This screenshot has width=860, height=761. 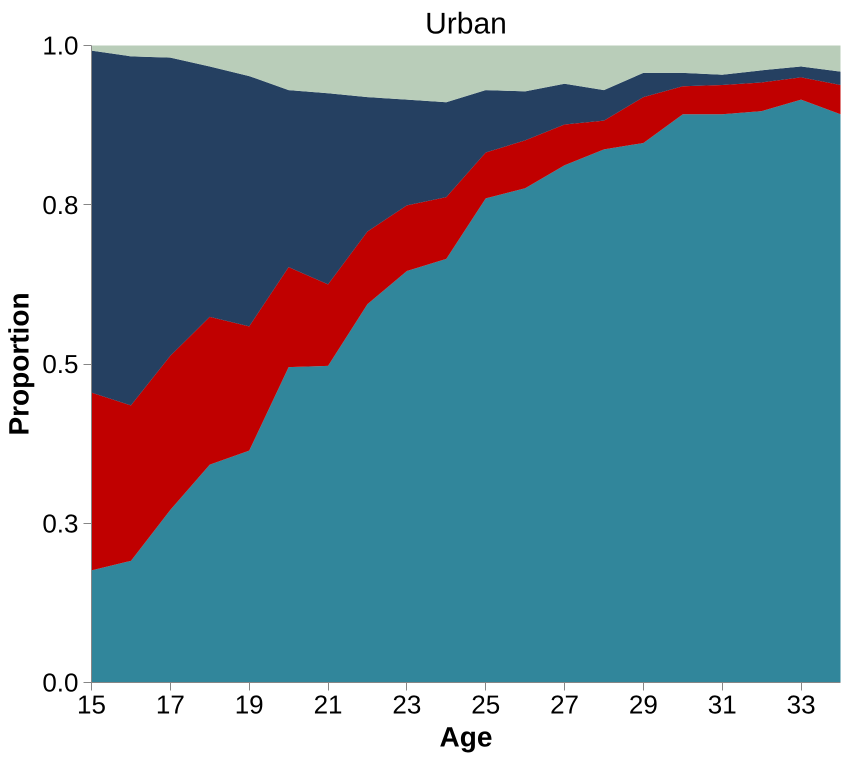 What do you see at coordinates (60, 523) in the screenshot?
I see `y-tick-label: 0.3` at bounding box center [60, 523].